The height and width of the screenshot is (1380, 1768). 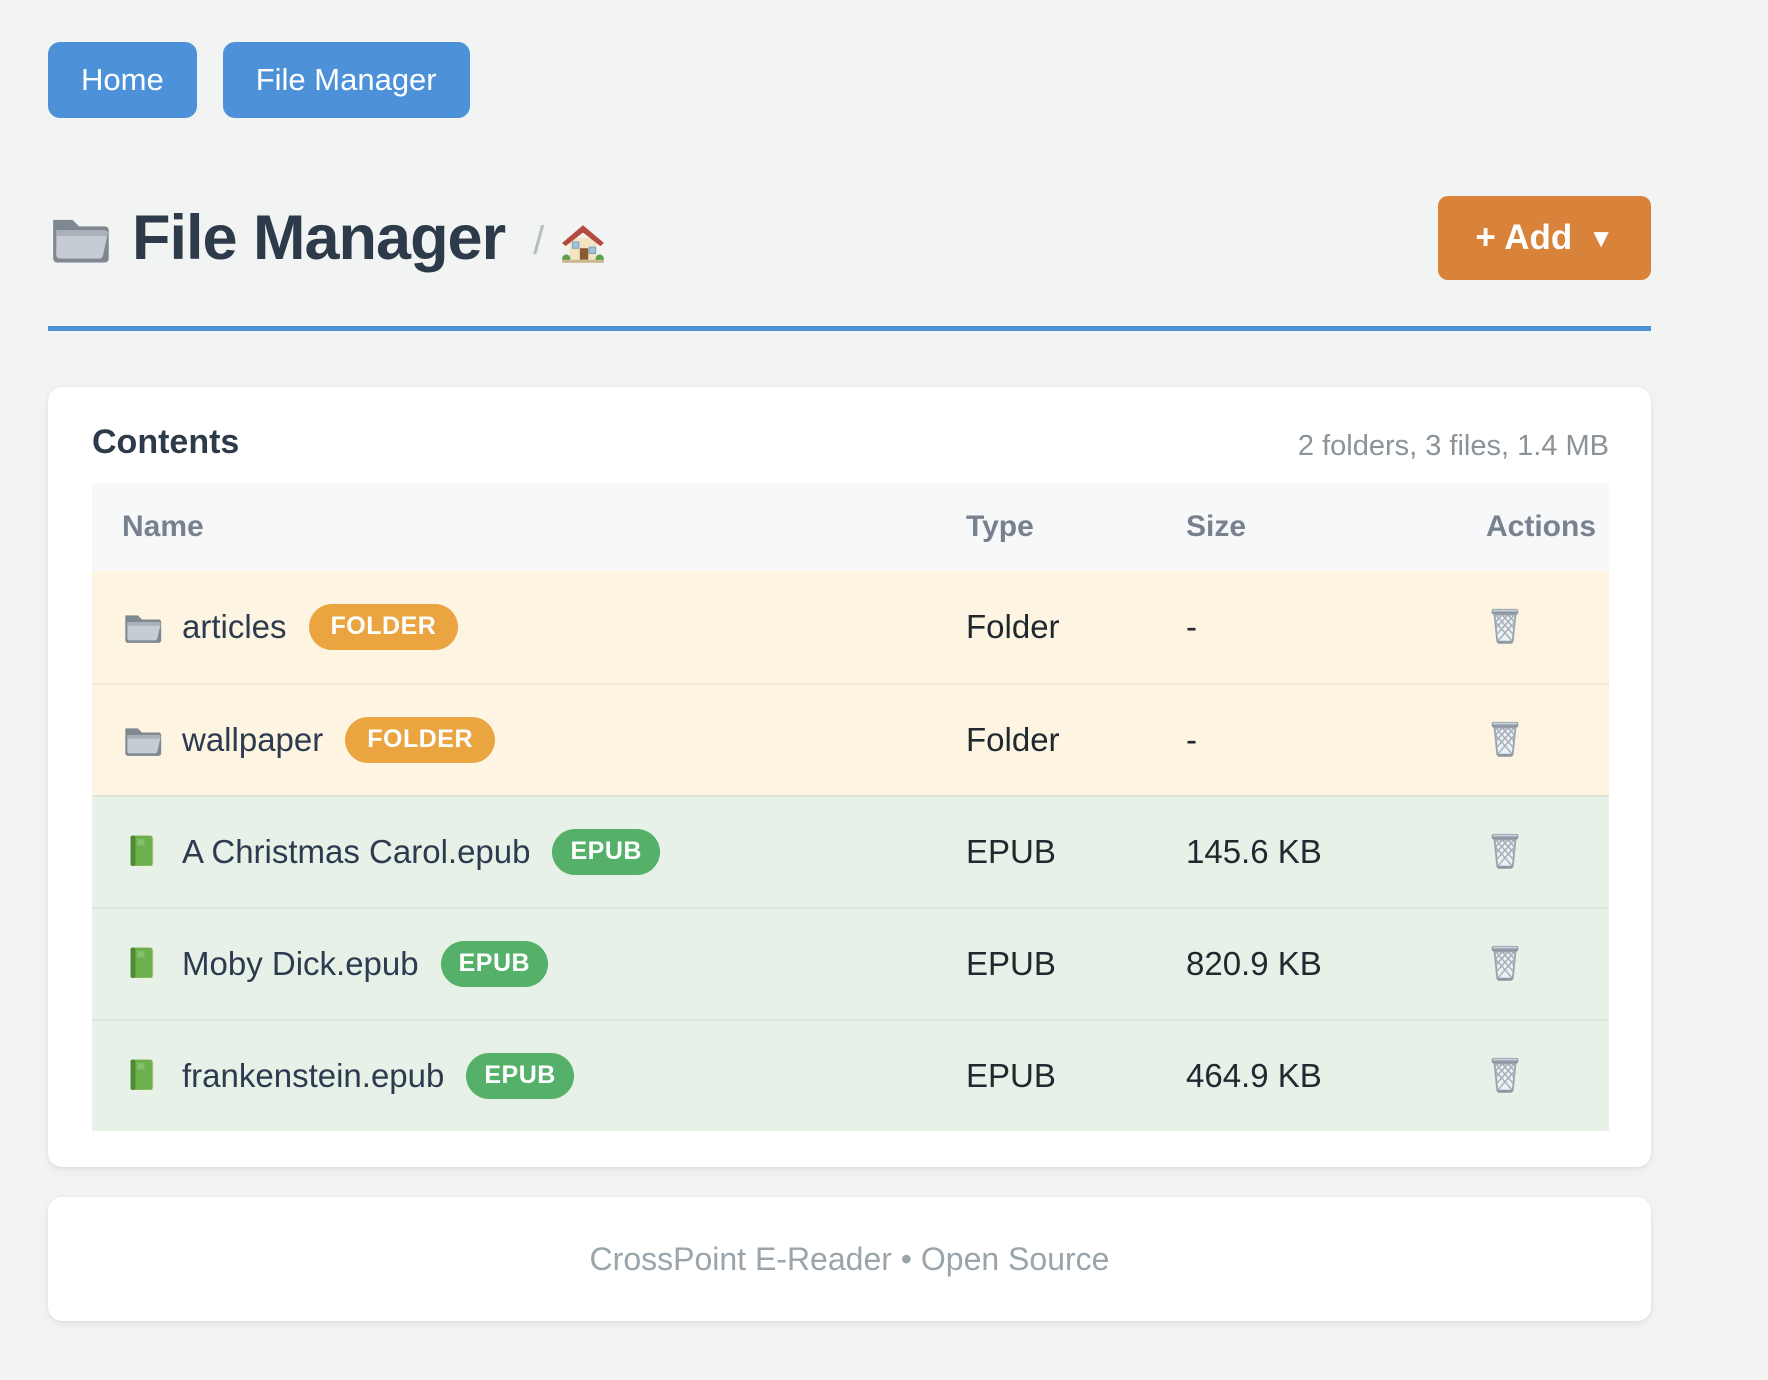 I want to click on size-cell: 464.9 KB, so click(x=1254, y=1075).